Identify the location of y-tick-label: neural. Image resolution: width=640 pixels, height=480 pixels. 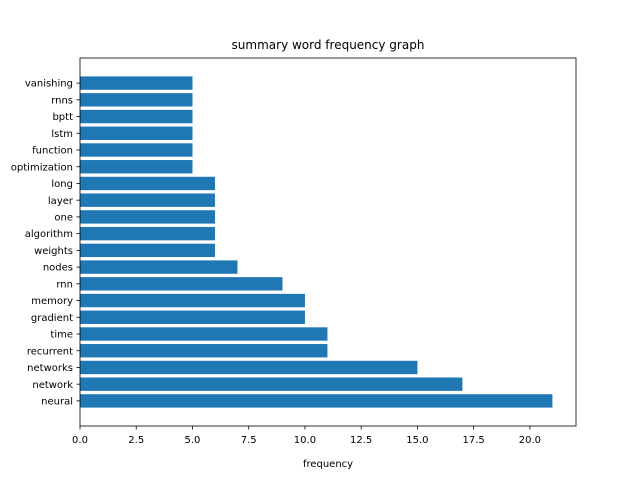
(57, 402).